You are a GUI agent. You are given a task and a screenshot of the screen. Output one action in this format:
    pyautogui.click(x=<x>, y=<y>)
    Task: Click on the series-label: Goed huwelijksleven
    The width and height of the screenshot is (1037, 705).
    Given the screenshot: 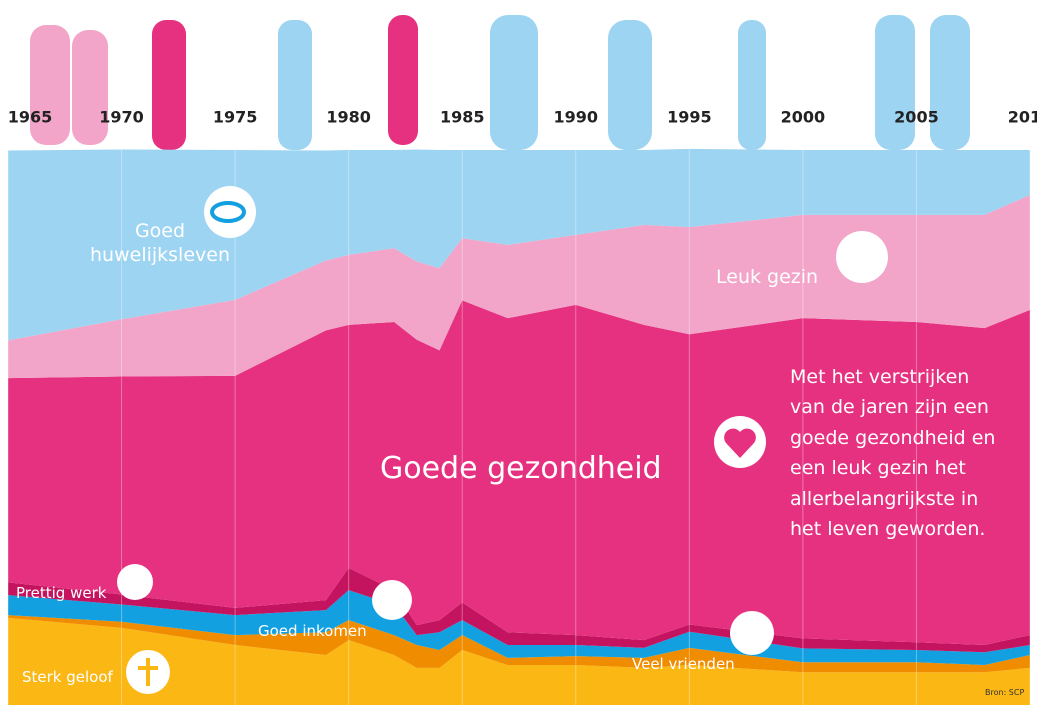 What is the action you would take?
    pyautogui.click(x=160, y=243)
    